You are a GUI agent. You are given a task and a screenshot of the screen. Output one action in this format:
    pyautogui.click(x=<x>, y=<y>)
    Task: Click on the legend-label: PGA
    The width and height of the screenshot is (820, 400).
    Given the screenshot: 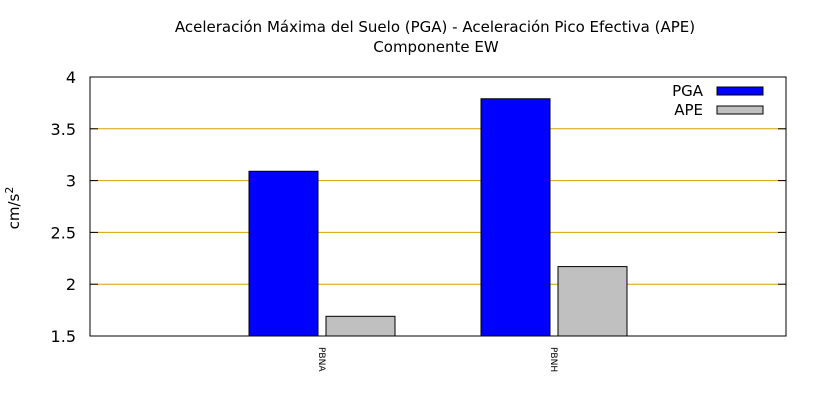 What is the action you would take?
    pyautogui.click(x=688, y=91)
    